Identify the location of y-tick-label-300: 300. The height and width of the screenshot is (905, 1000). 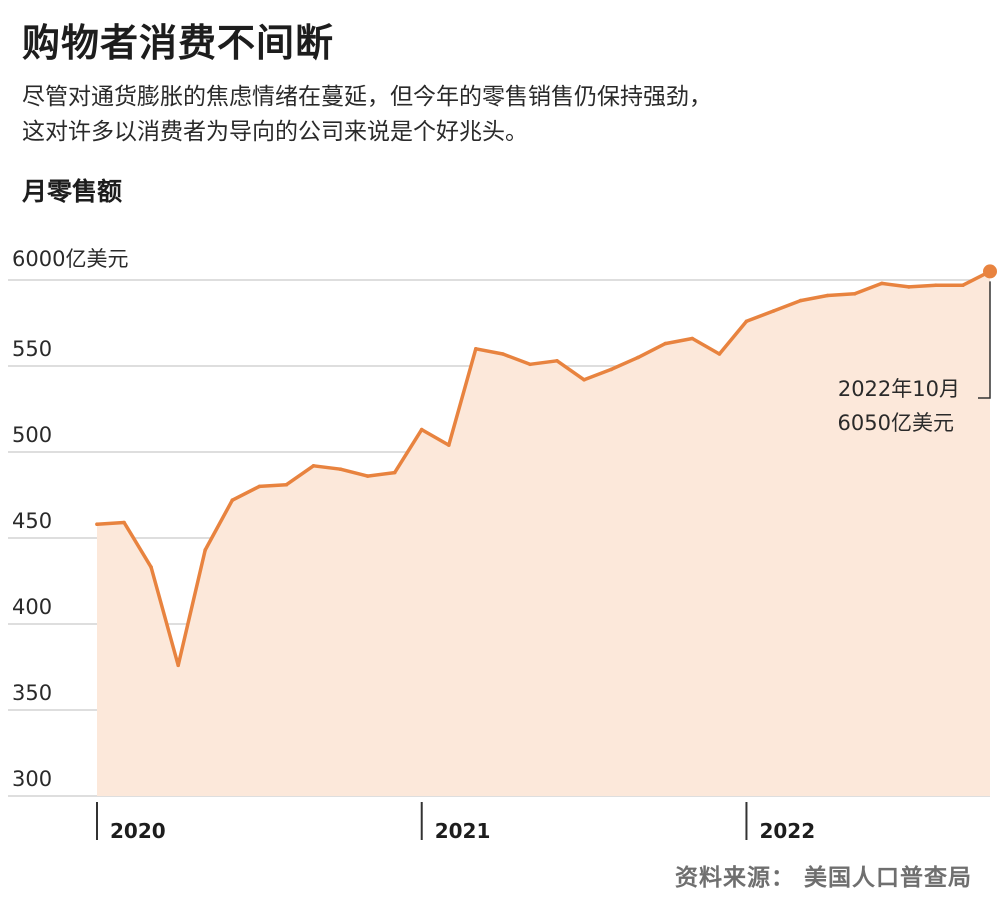
(32, 779).